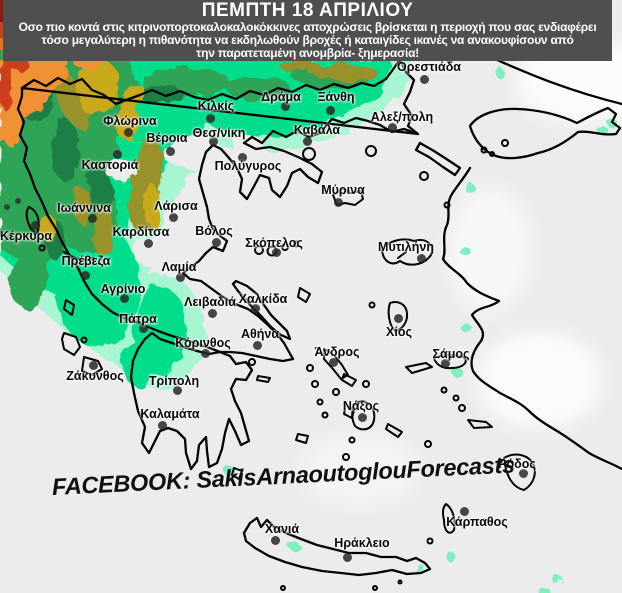 The width and height of the screenshot is (622, 593). Describe the element at coordinates (361, 406) in the screenshot. I see `city-label: Νάξος` at that location.